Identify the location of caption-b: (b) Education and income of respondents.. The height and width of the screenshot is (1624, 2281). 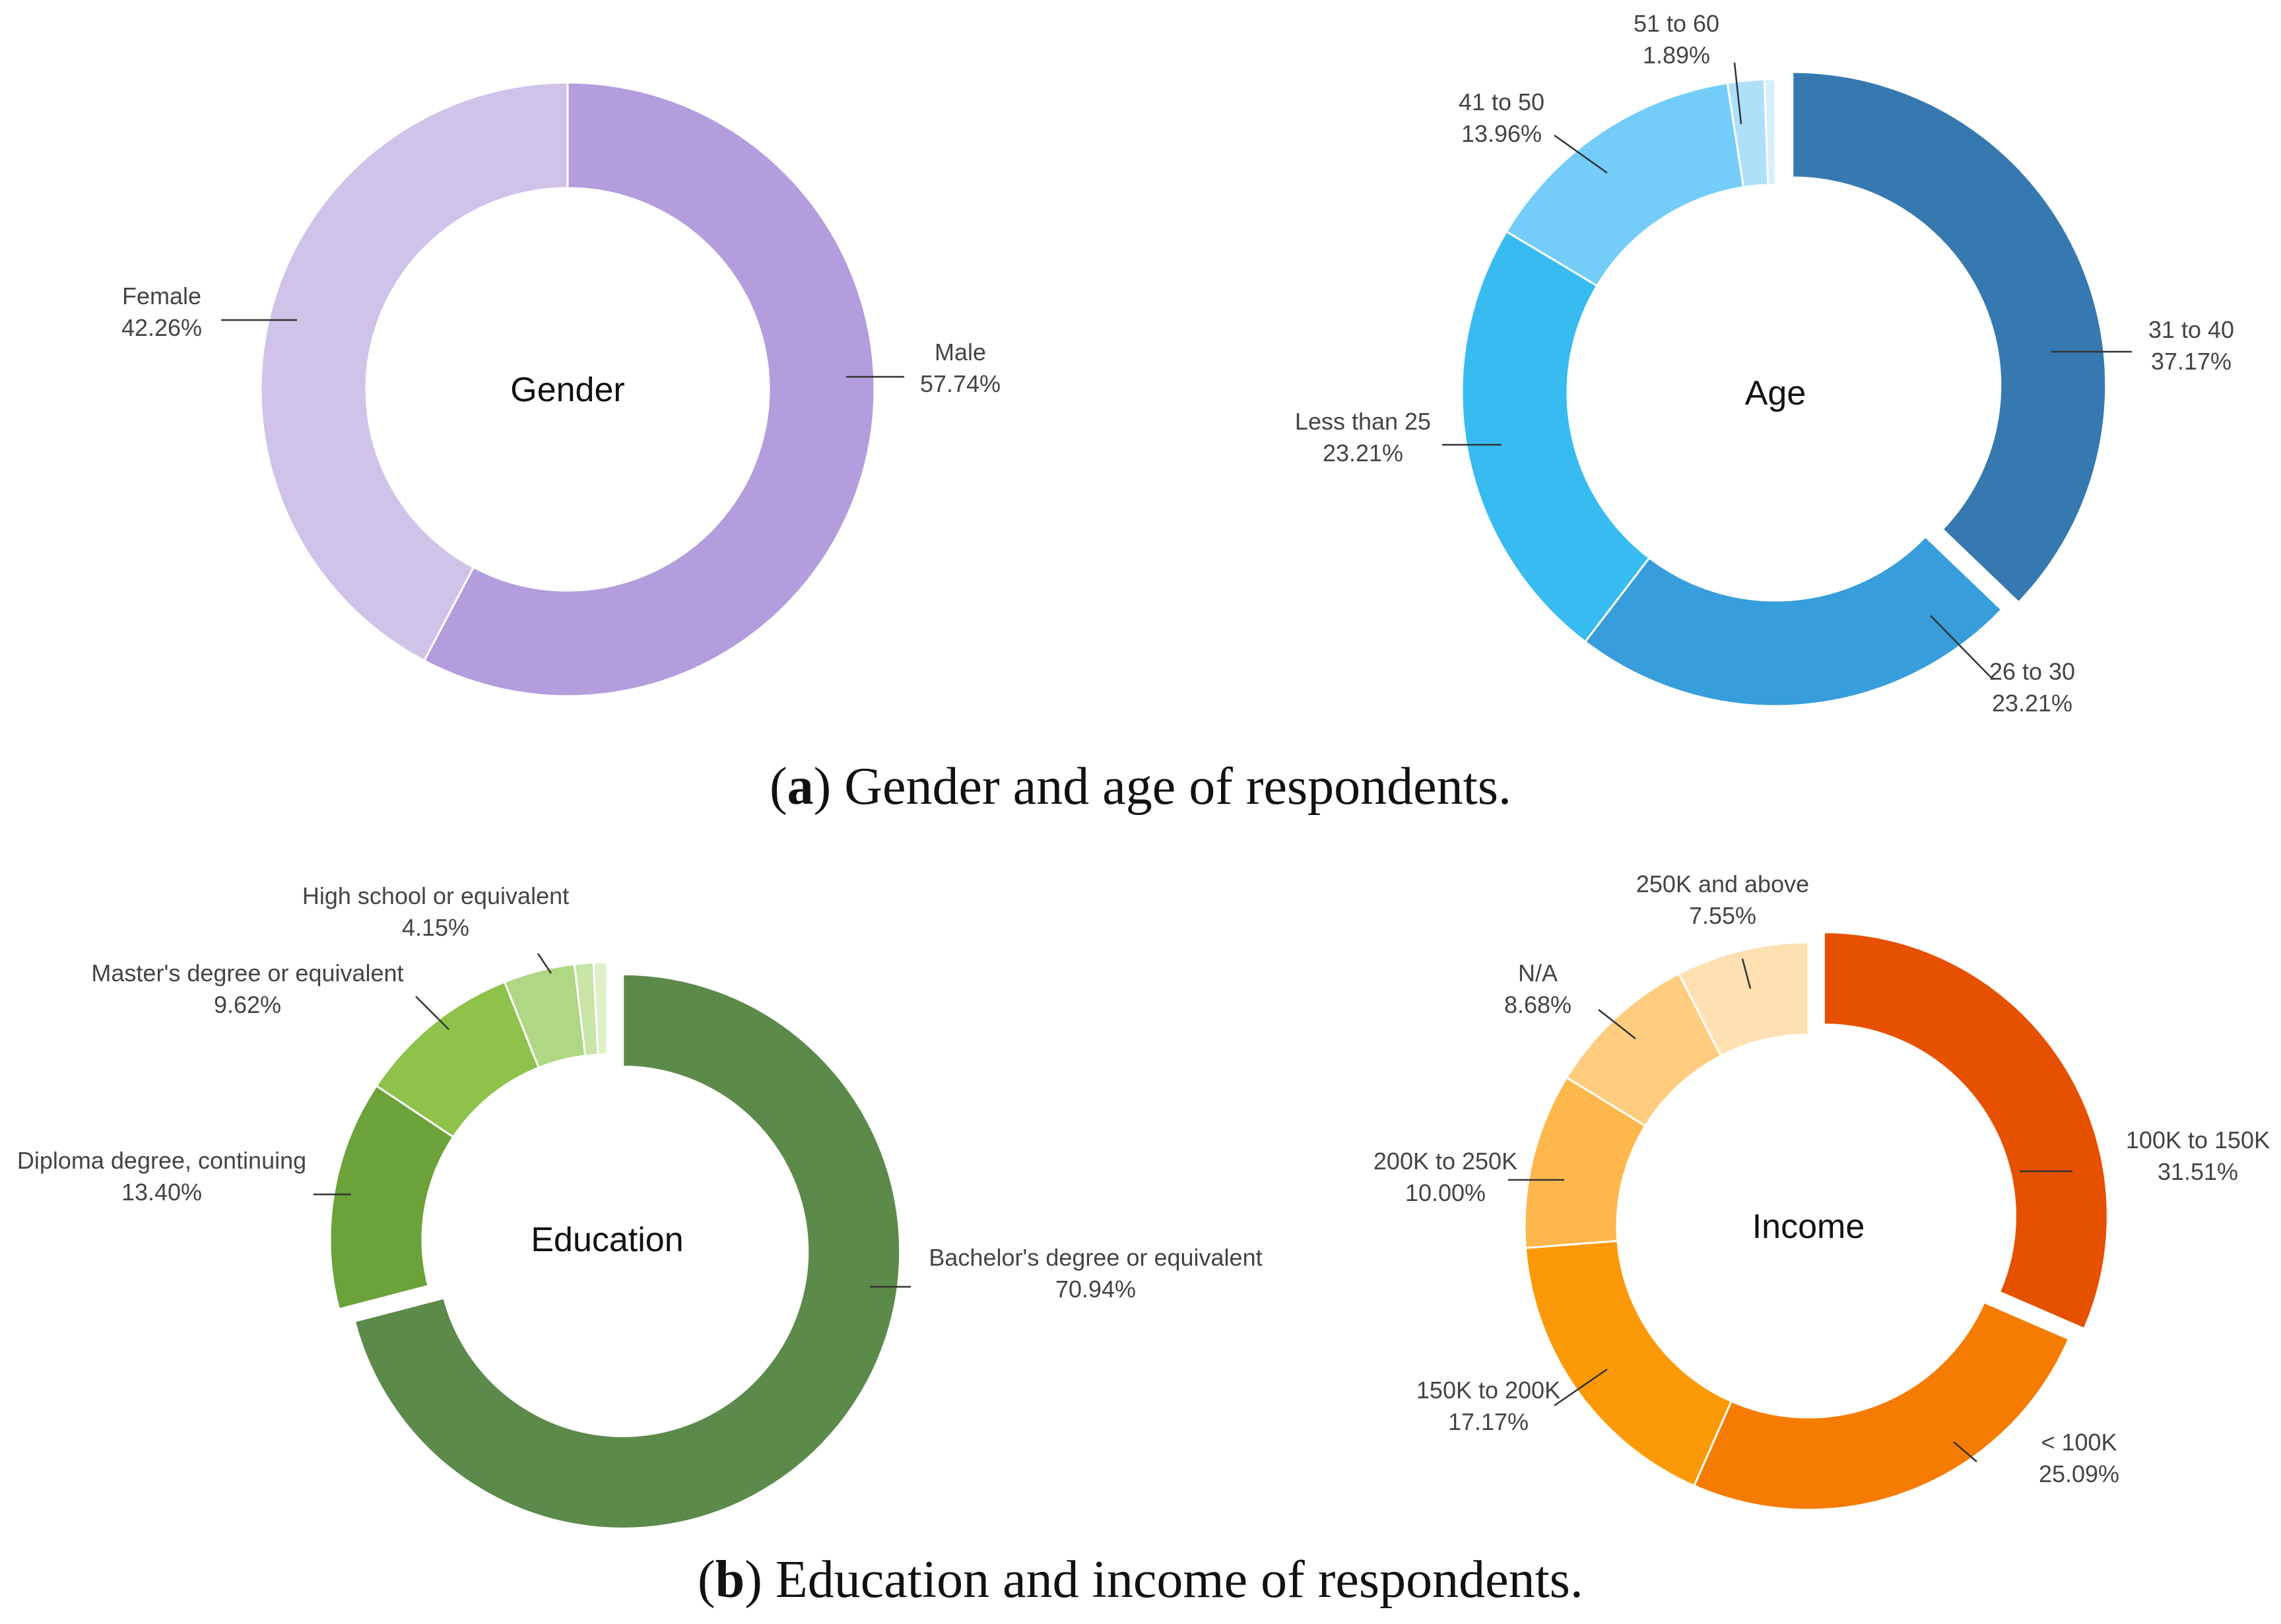
(1140, 1580).